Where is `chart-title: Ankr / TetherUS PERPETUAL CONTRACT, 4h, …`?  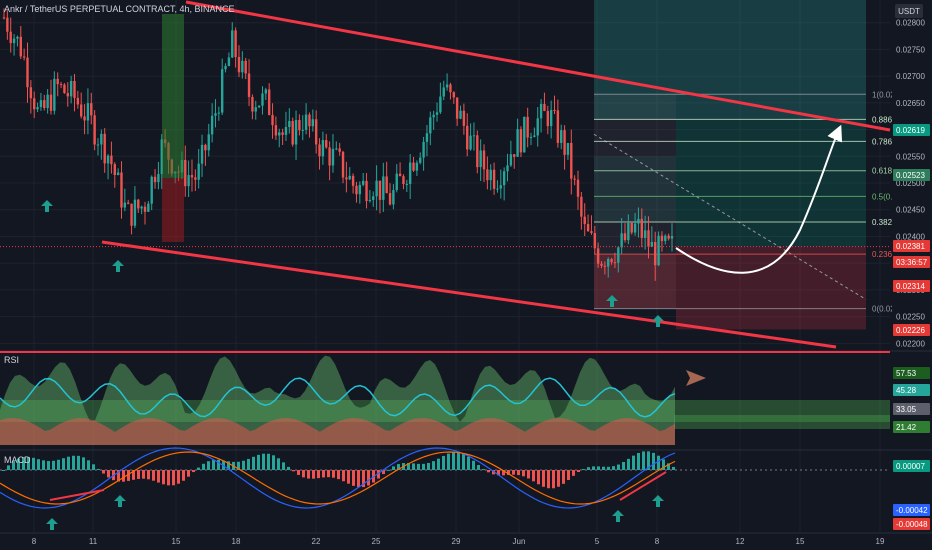 chart-title: Ankr / TetherUS PERPETUAL CONTRACT, 4h, … is located at coordinates (119, 9).